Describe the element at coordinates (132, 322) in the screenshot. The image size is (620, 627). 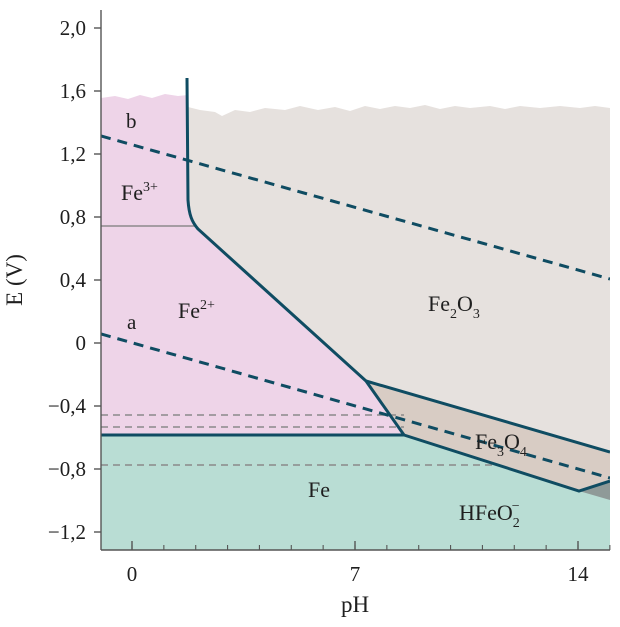
I see `water-line-a-label: a` at that location.